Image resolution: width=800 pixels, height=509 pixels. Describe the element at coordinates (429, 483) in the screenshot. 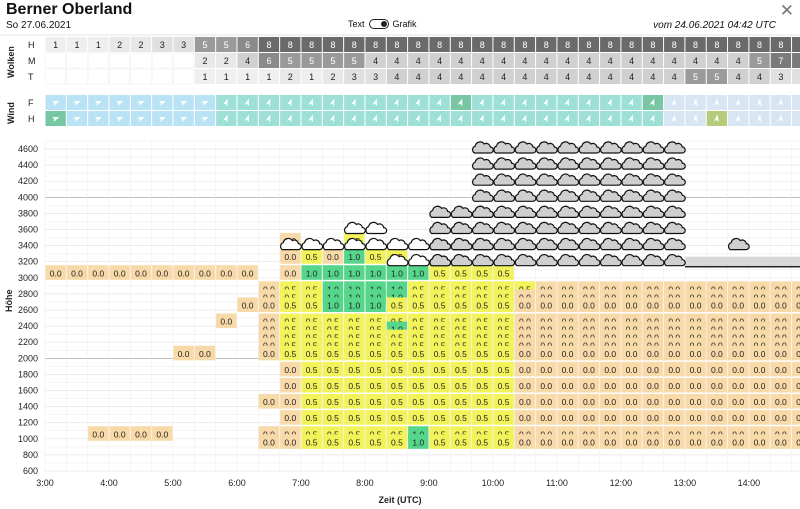

I see `x-tick-label: 9:00` at that location.